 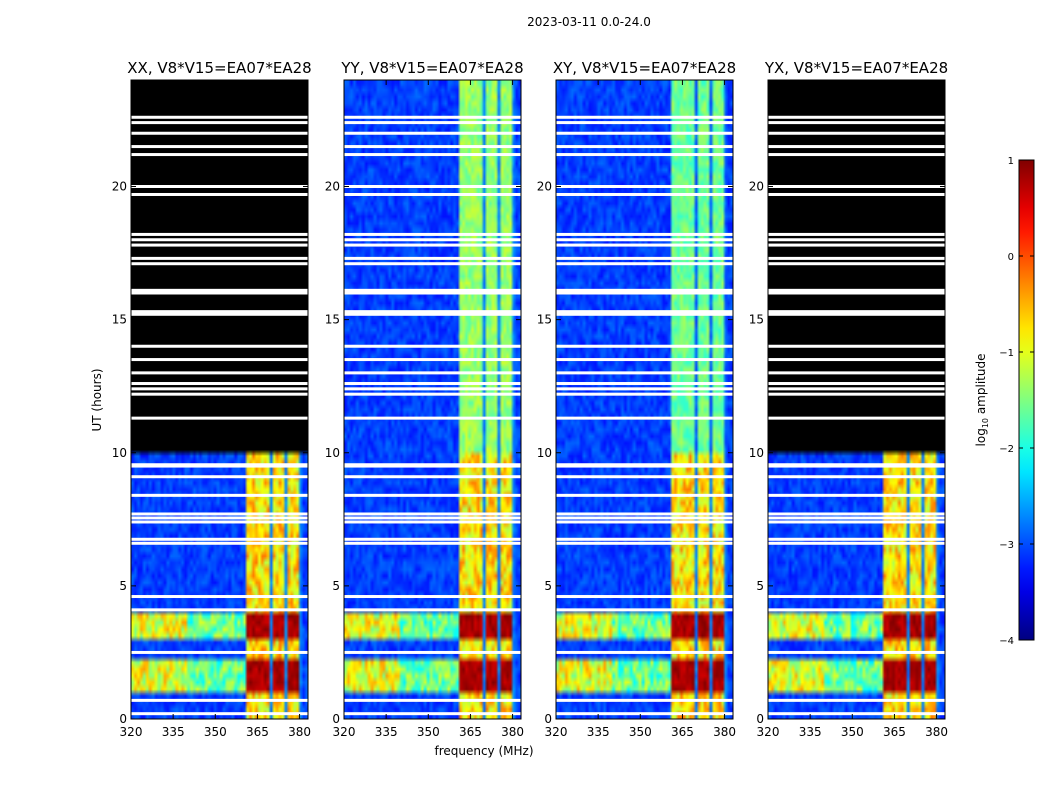 What do you see at coordinates (1017, 401) in the screenshot?
I see `colorbar: −4 −3 −2 −1 0 1` at bounding box center [1017, 401].